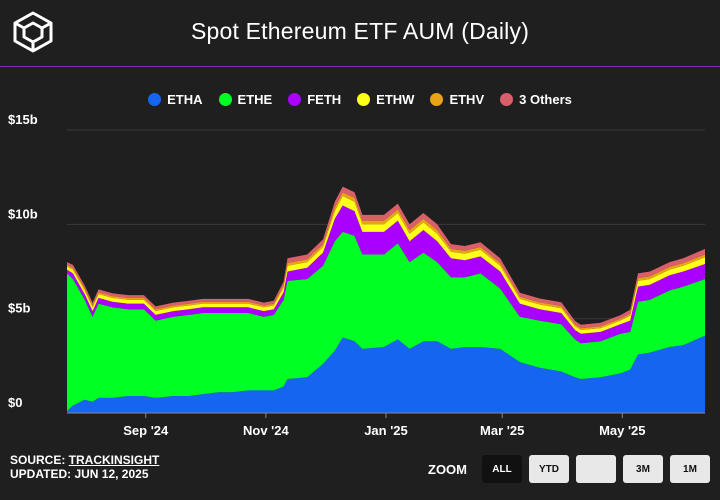  I want to click on legend-item-ethe: ETHE, so click(245, 99).